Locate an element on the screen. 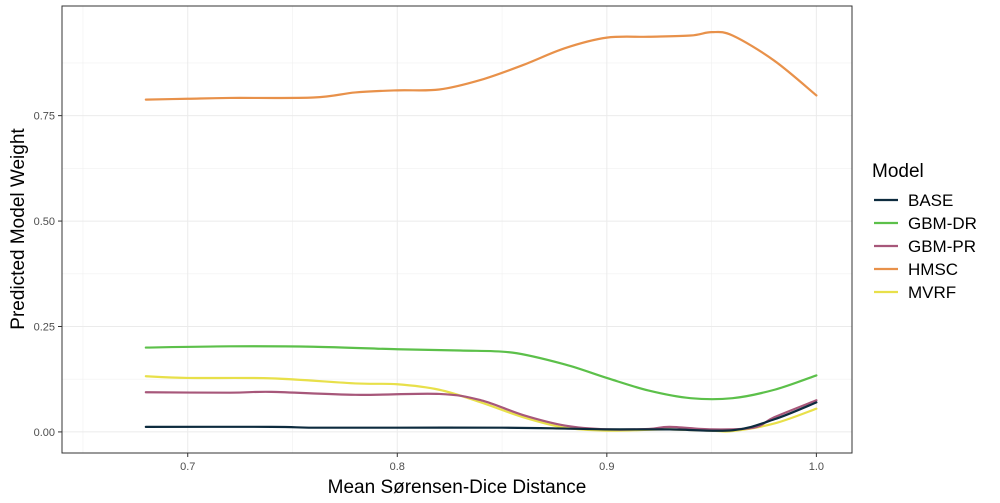 The width and height of the screenshot is (1000, 503). y-tick-label: 0.25 is located at coordinates (44, 327).